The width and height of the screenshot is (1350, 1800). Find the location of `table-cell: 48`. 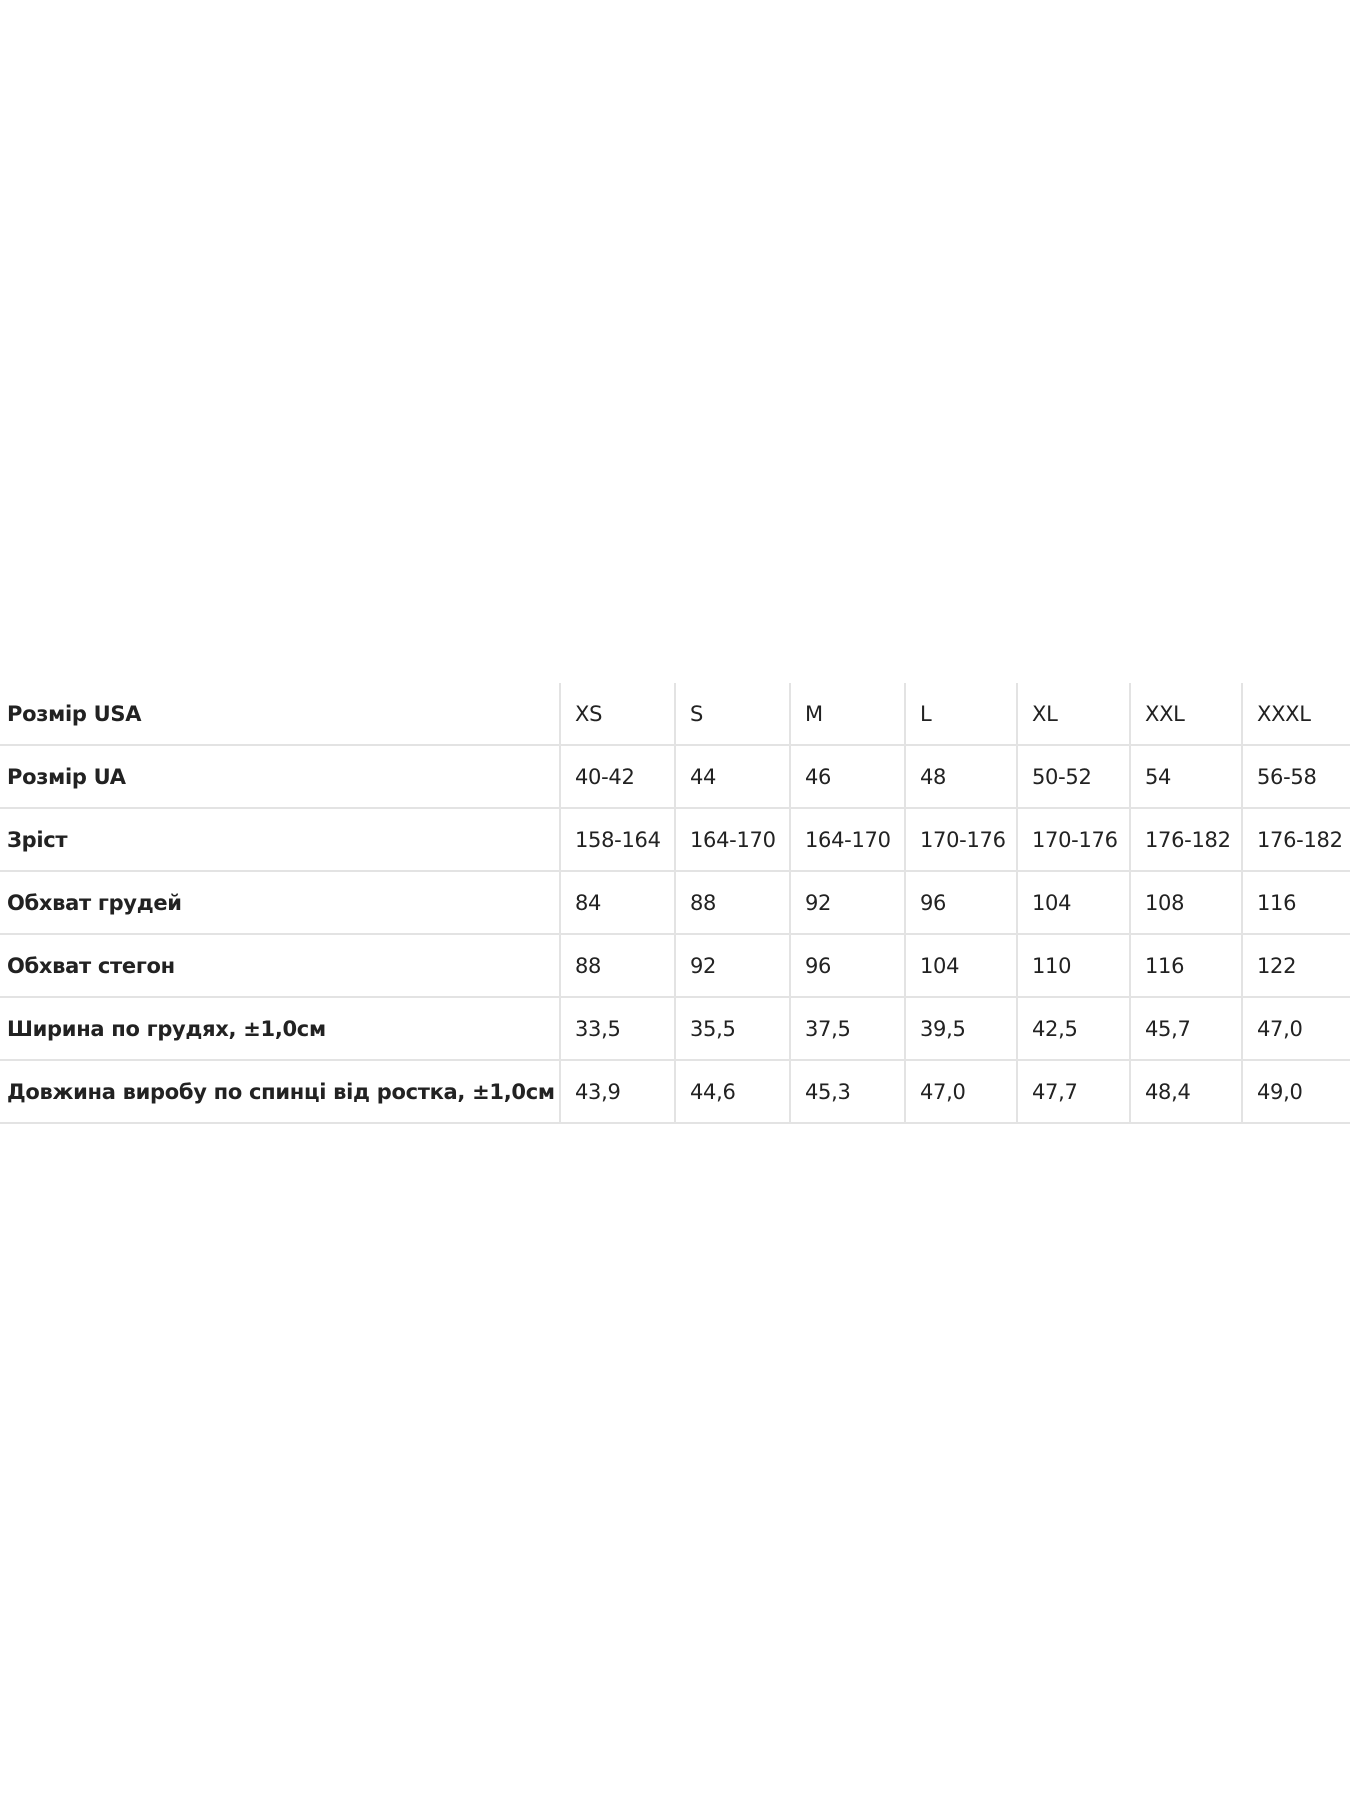

table-cell: 48 is located at coordinates (960, 777).